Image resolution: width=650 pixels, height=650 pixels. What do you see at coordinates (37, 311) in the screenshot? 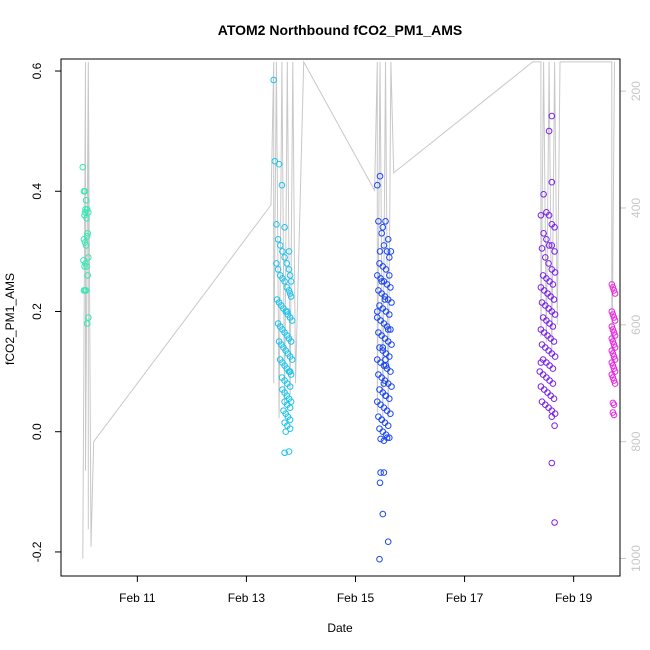
I see `y-tick-label: 0.2` at bounding box center [37, 311].